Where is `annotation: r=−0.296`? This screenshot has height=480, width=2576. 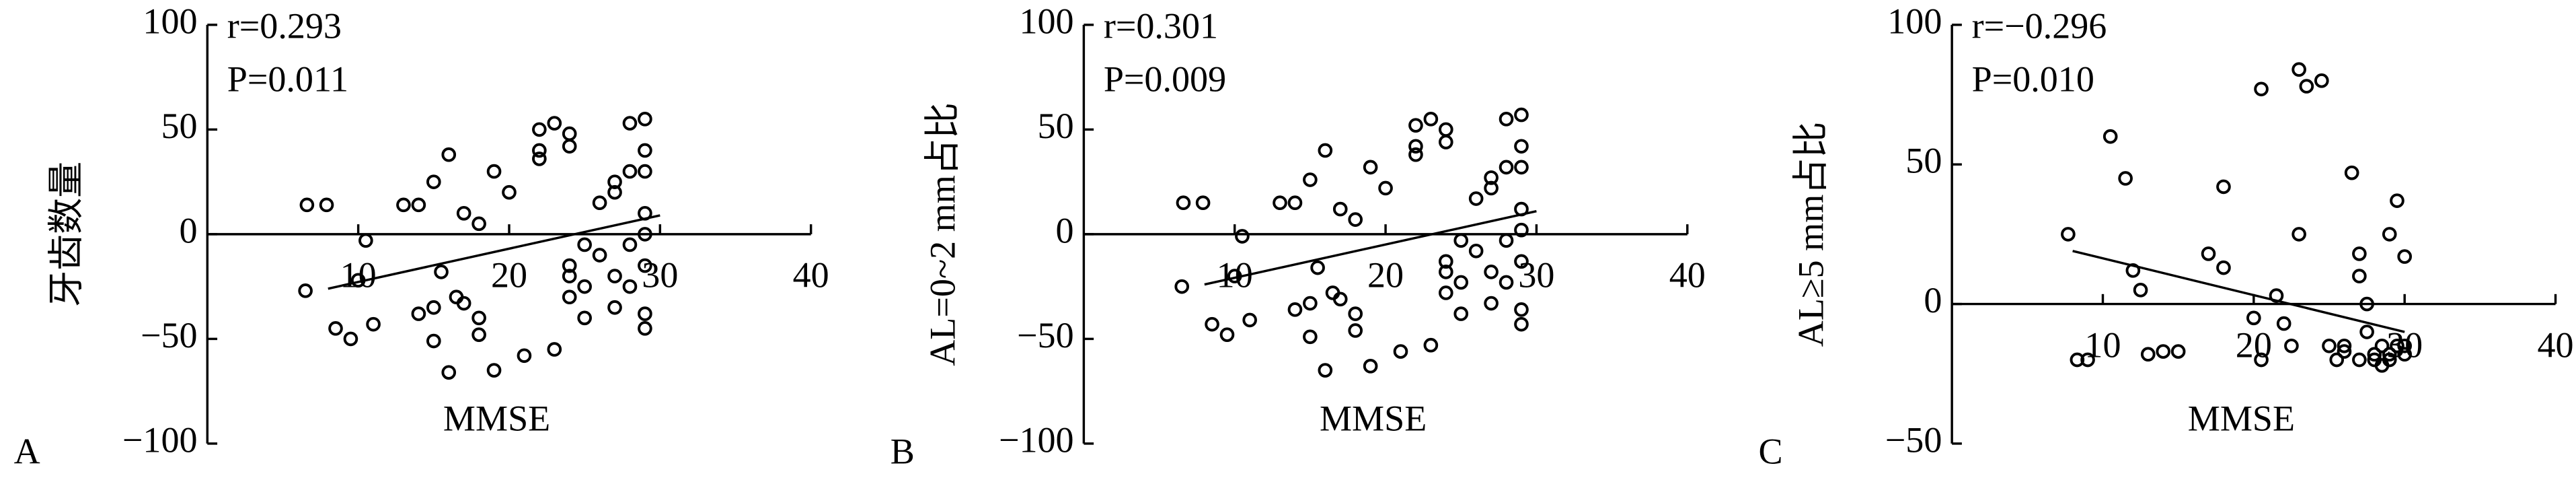 annotation: r=−0.296 is located at coordinates (2039, 26).